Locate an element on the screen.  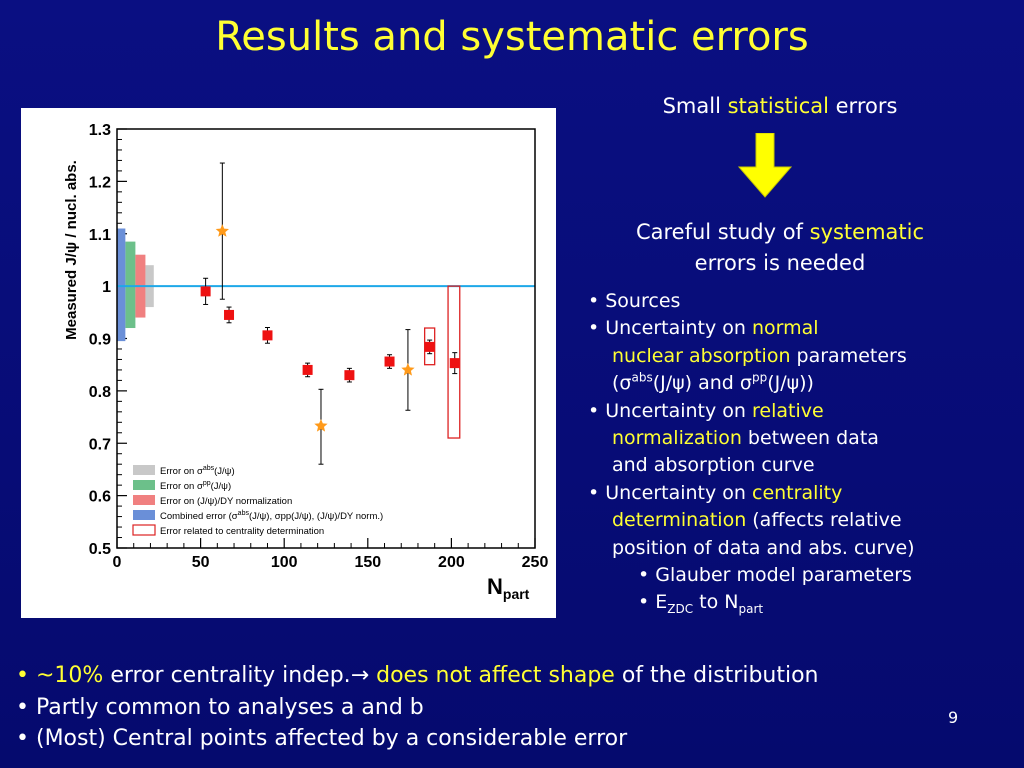
y-tick-label: 1.2 is located at coordinates (100, 182).